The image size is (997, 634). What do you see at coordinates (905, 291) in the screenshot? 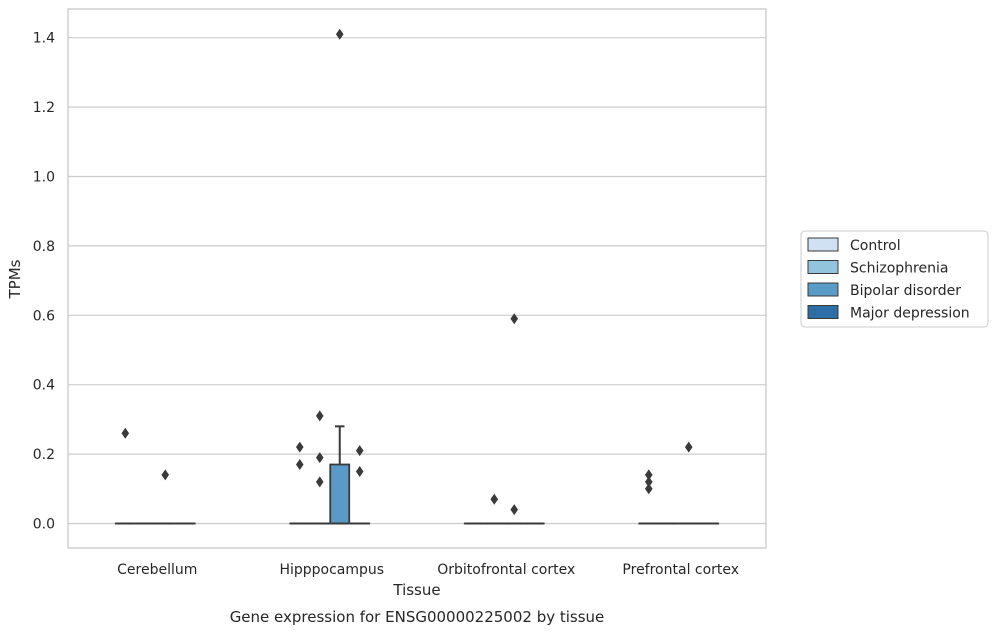
I see `legend-label: Bipolar disorder` at bounding box center [905, 291].